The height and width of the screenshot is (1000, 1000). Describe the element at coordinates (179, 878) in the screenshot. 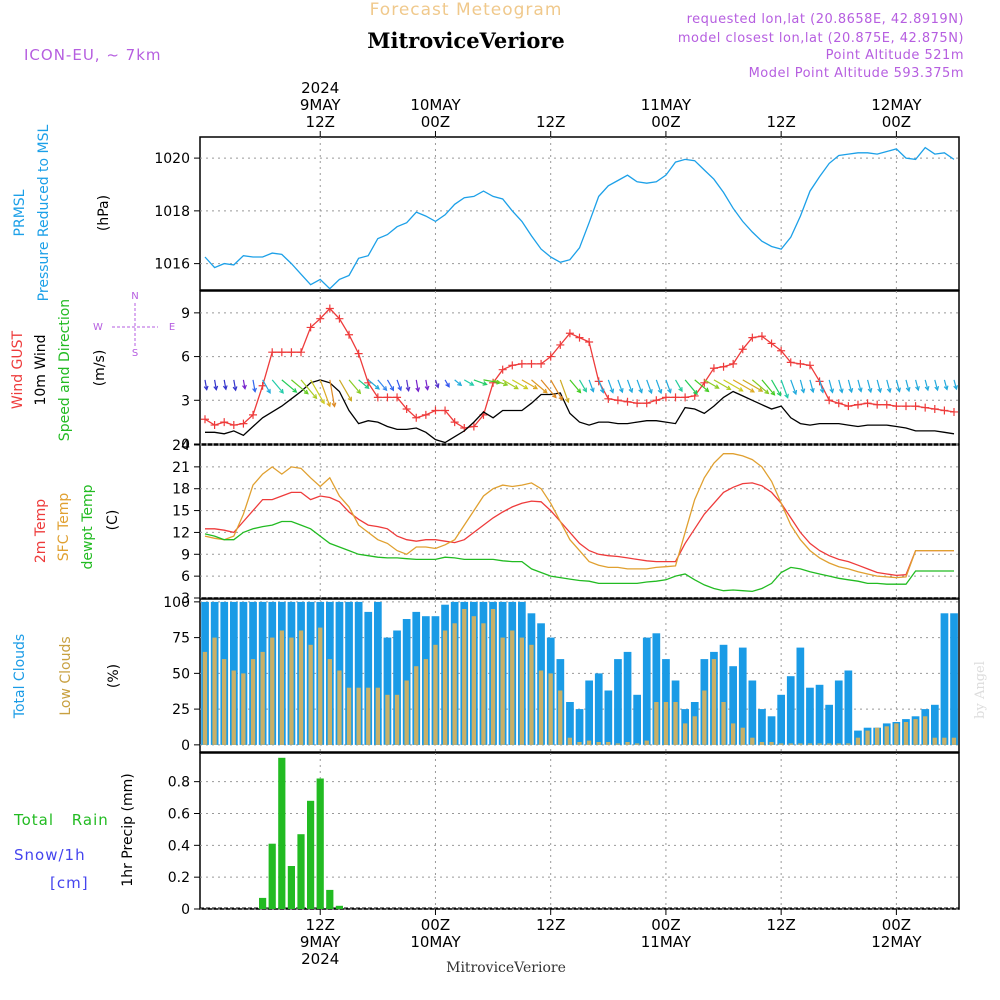

I see `precipitation-ytick-label: 0.2` at that location.